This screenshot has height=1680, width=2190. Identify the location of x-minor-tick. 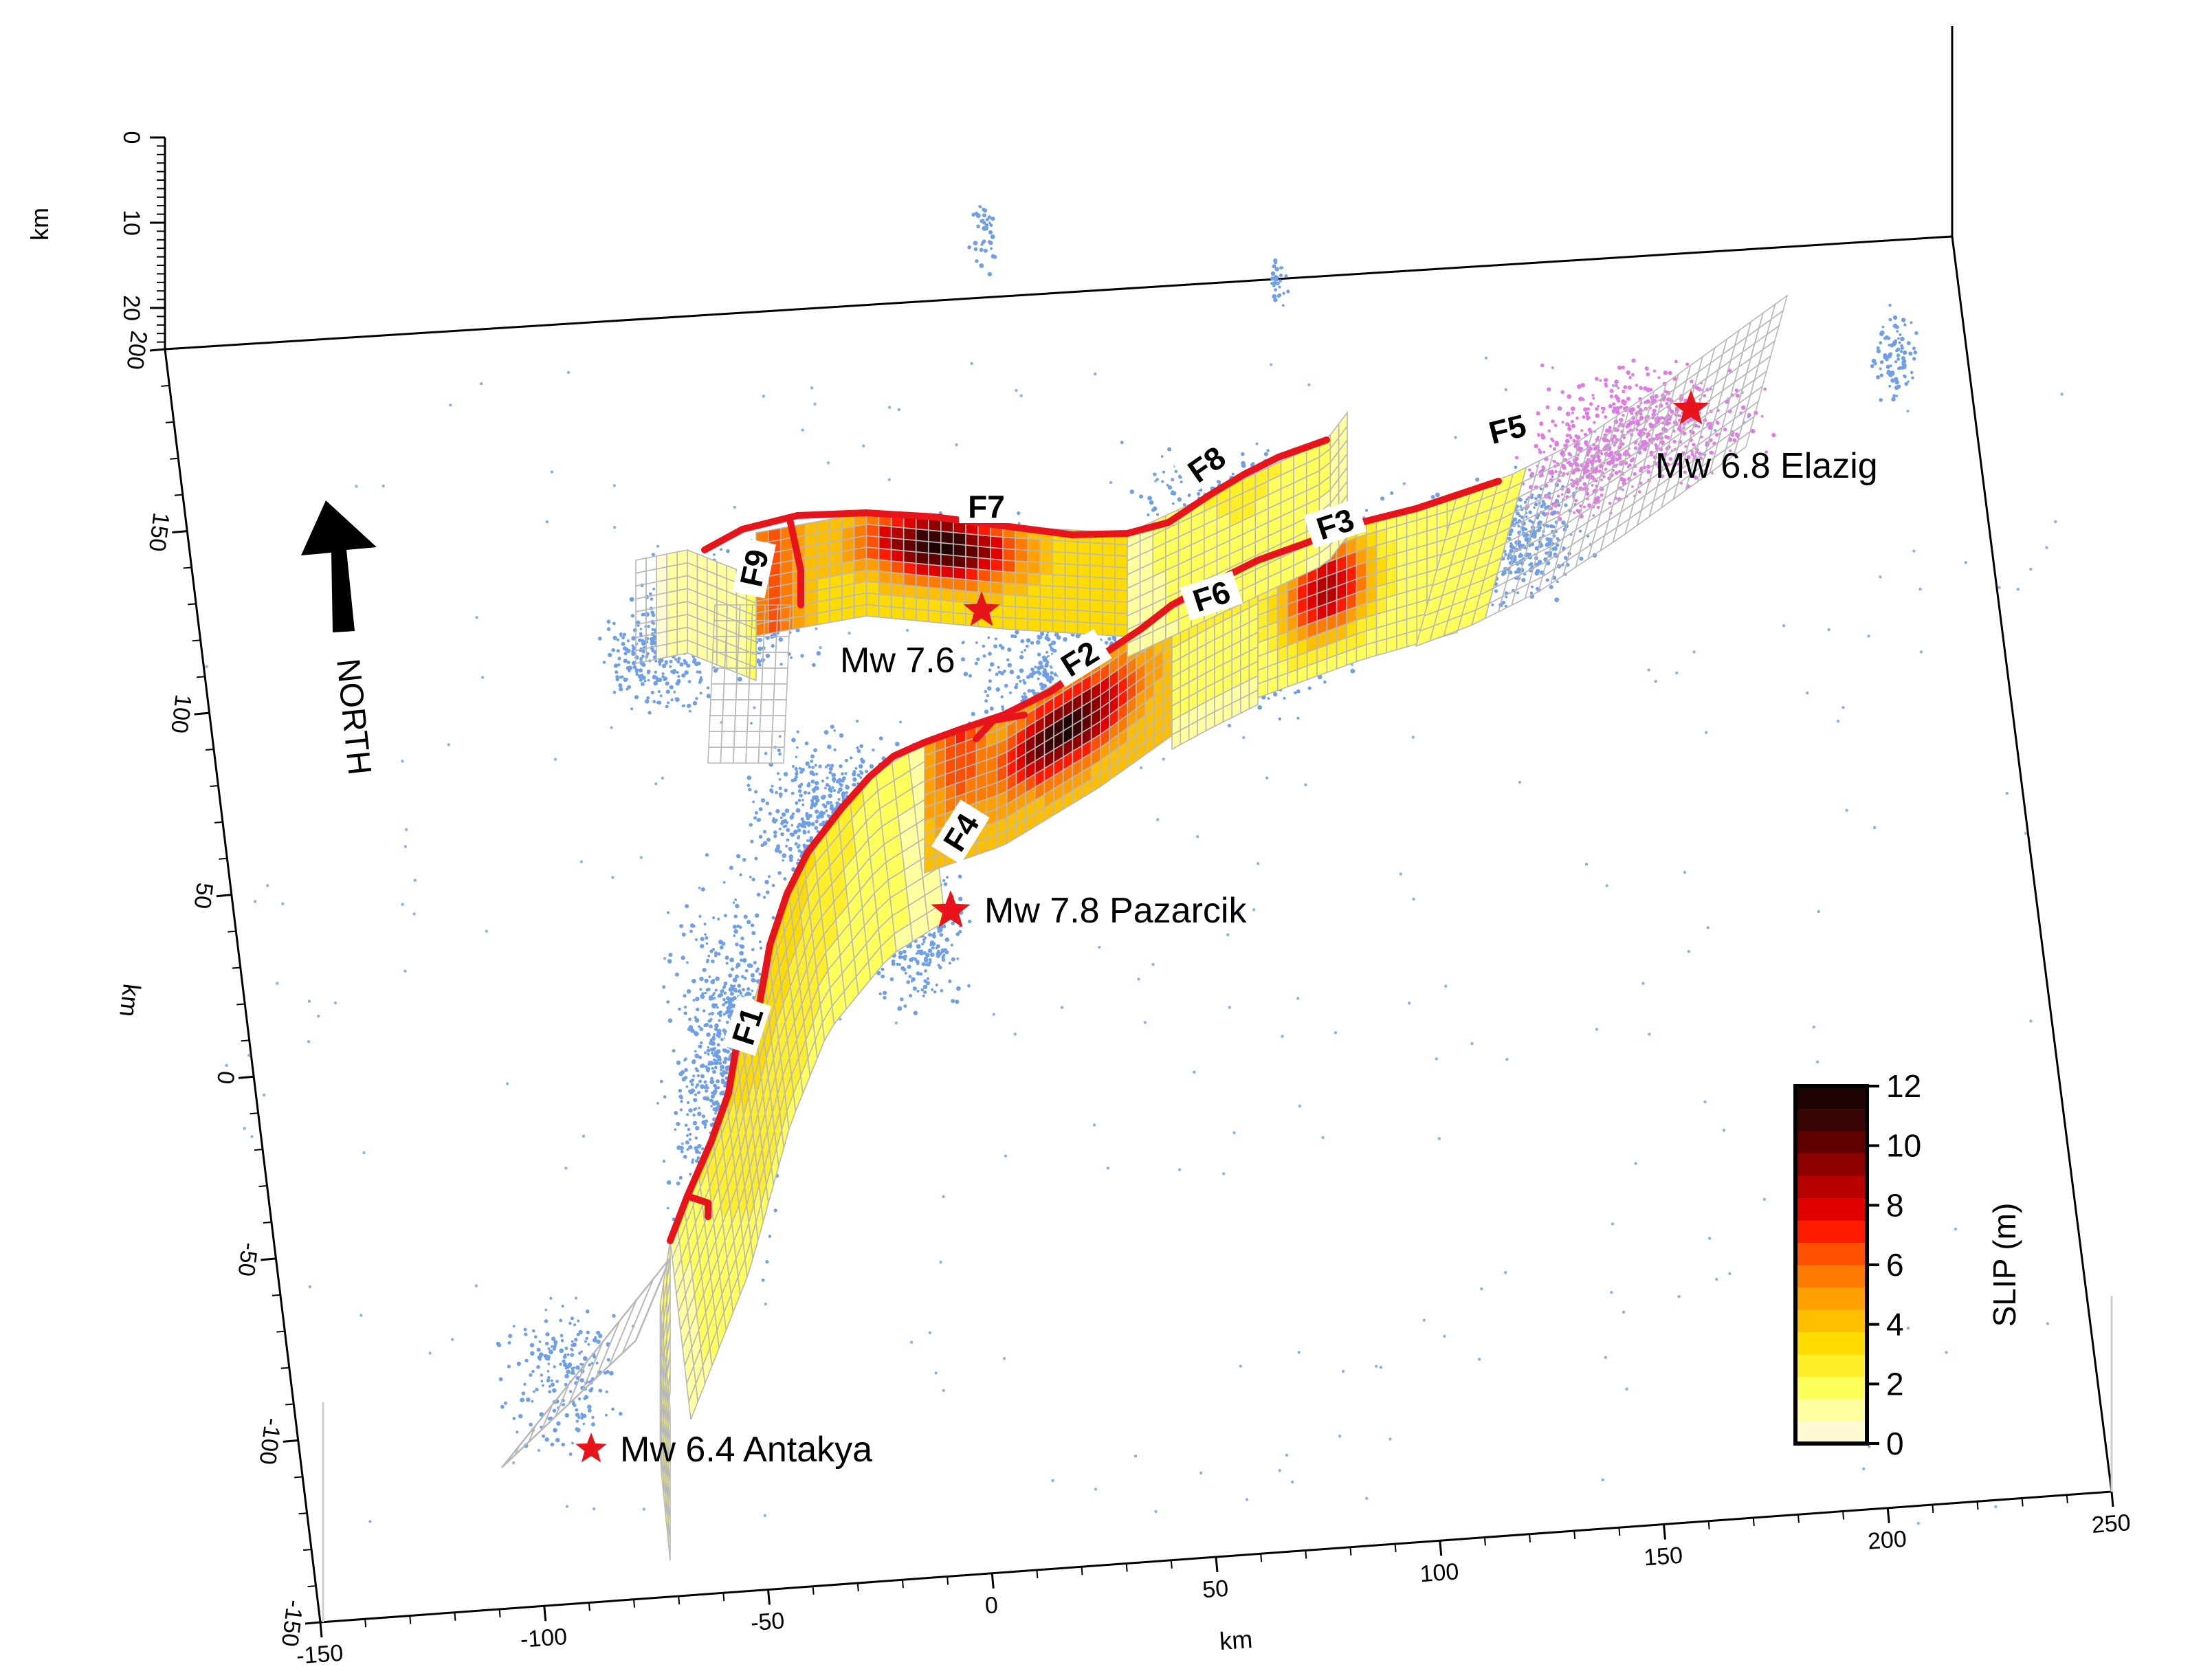
(1171, 1564).